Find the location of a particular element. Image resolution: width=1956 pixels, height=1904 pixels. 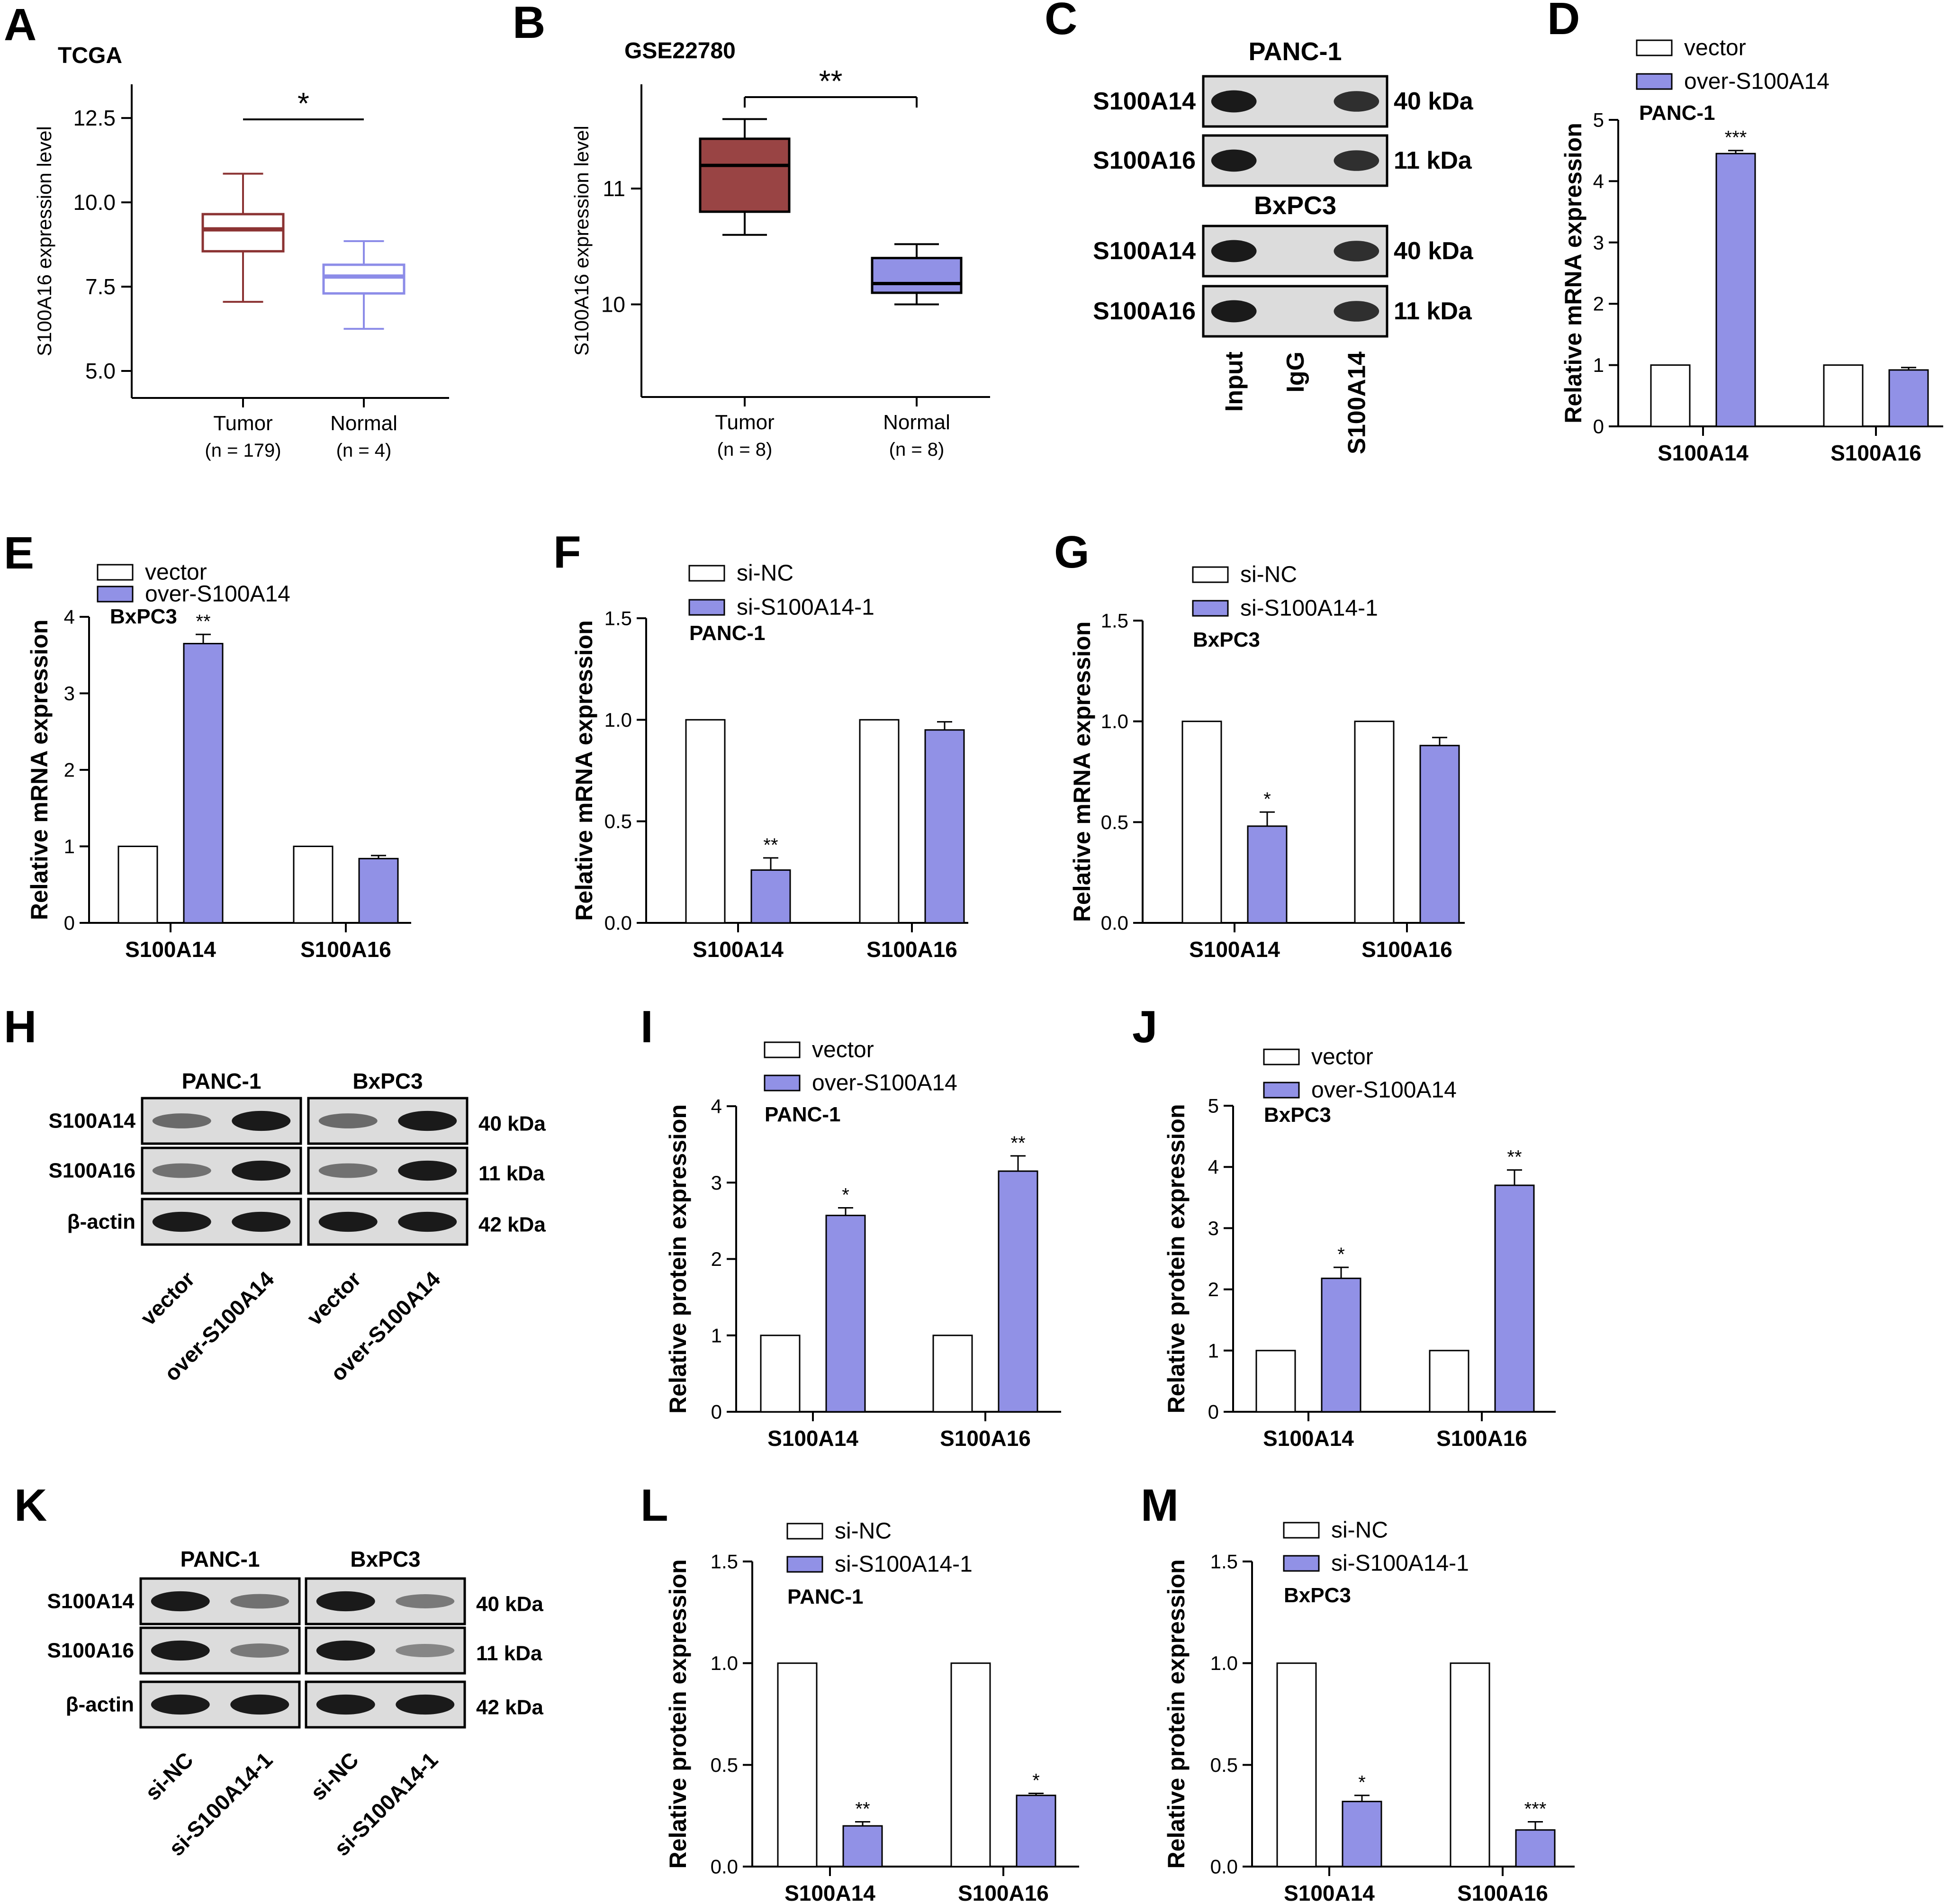

blot-kda-label: 40 kDa is located at coordinates (1434, 101).